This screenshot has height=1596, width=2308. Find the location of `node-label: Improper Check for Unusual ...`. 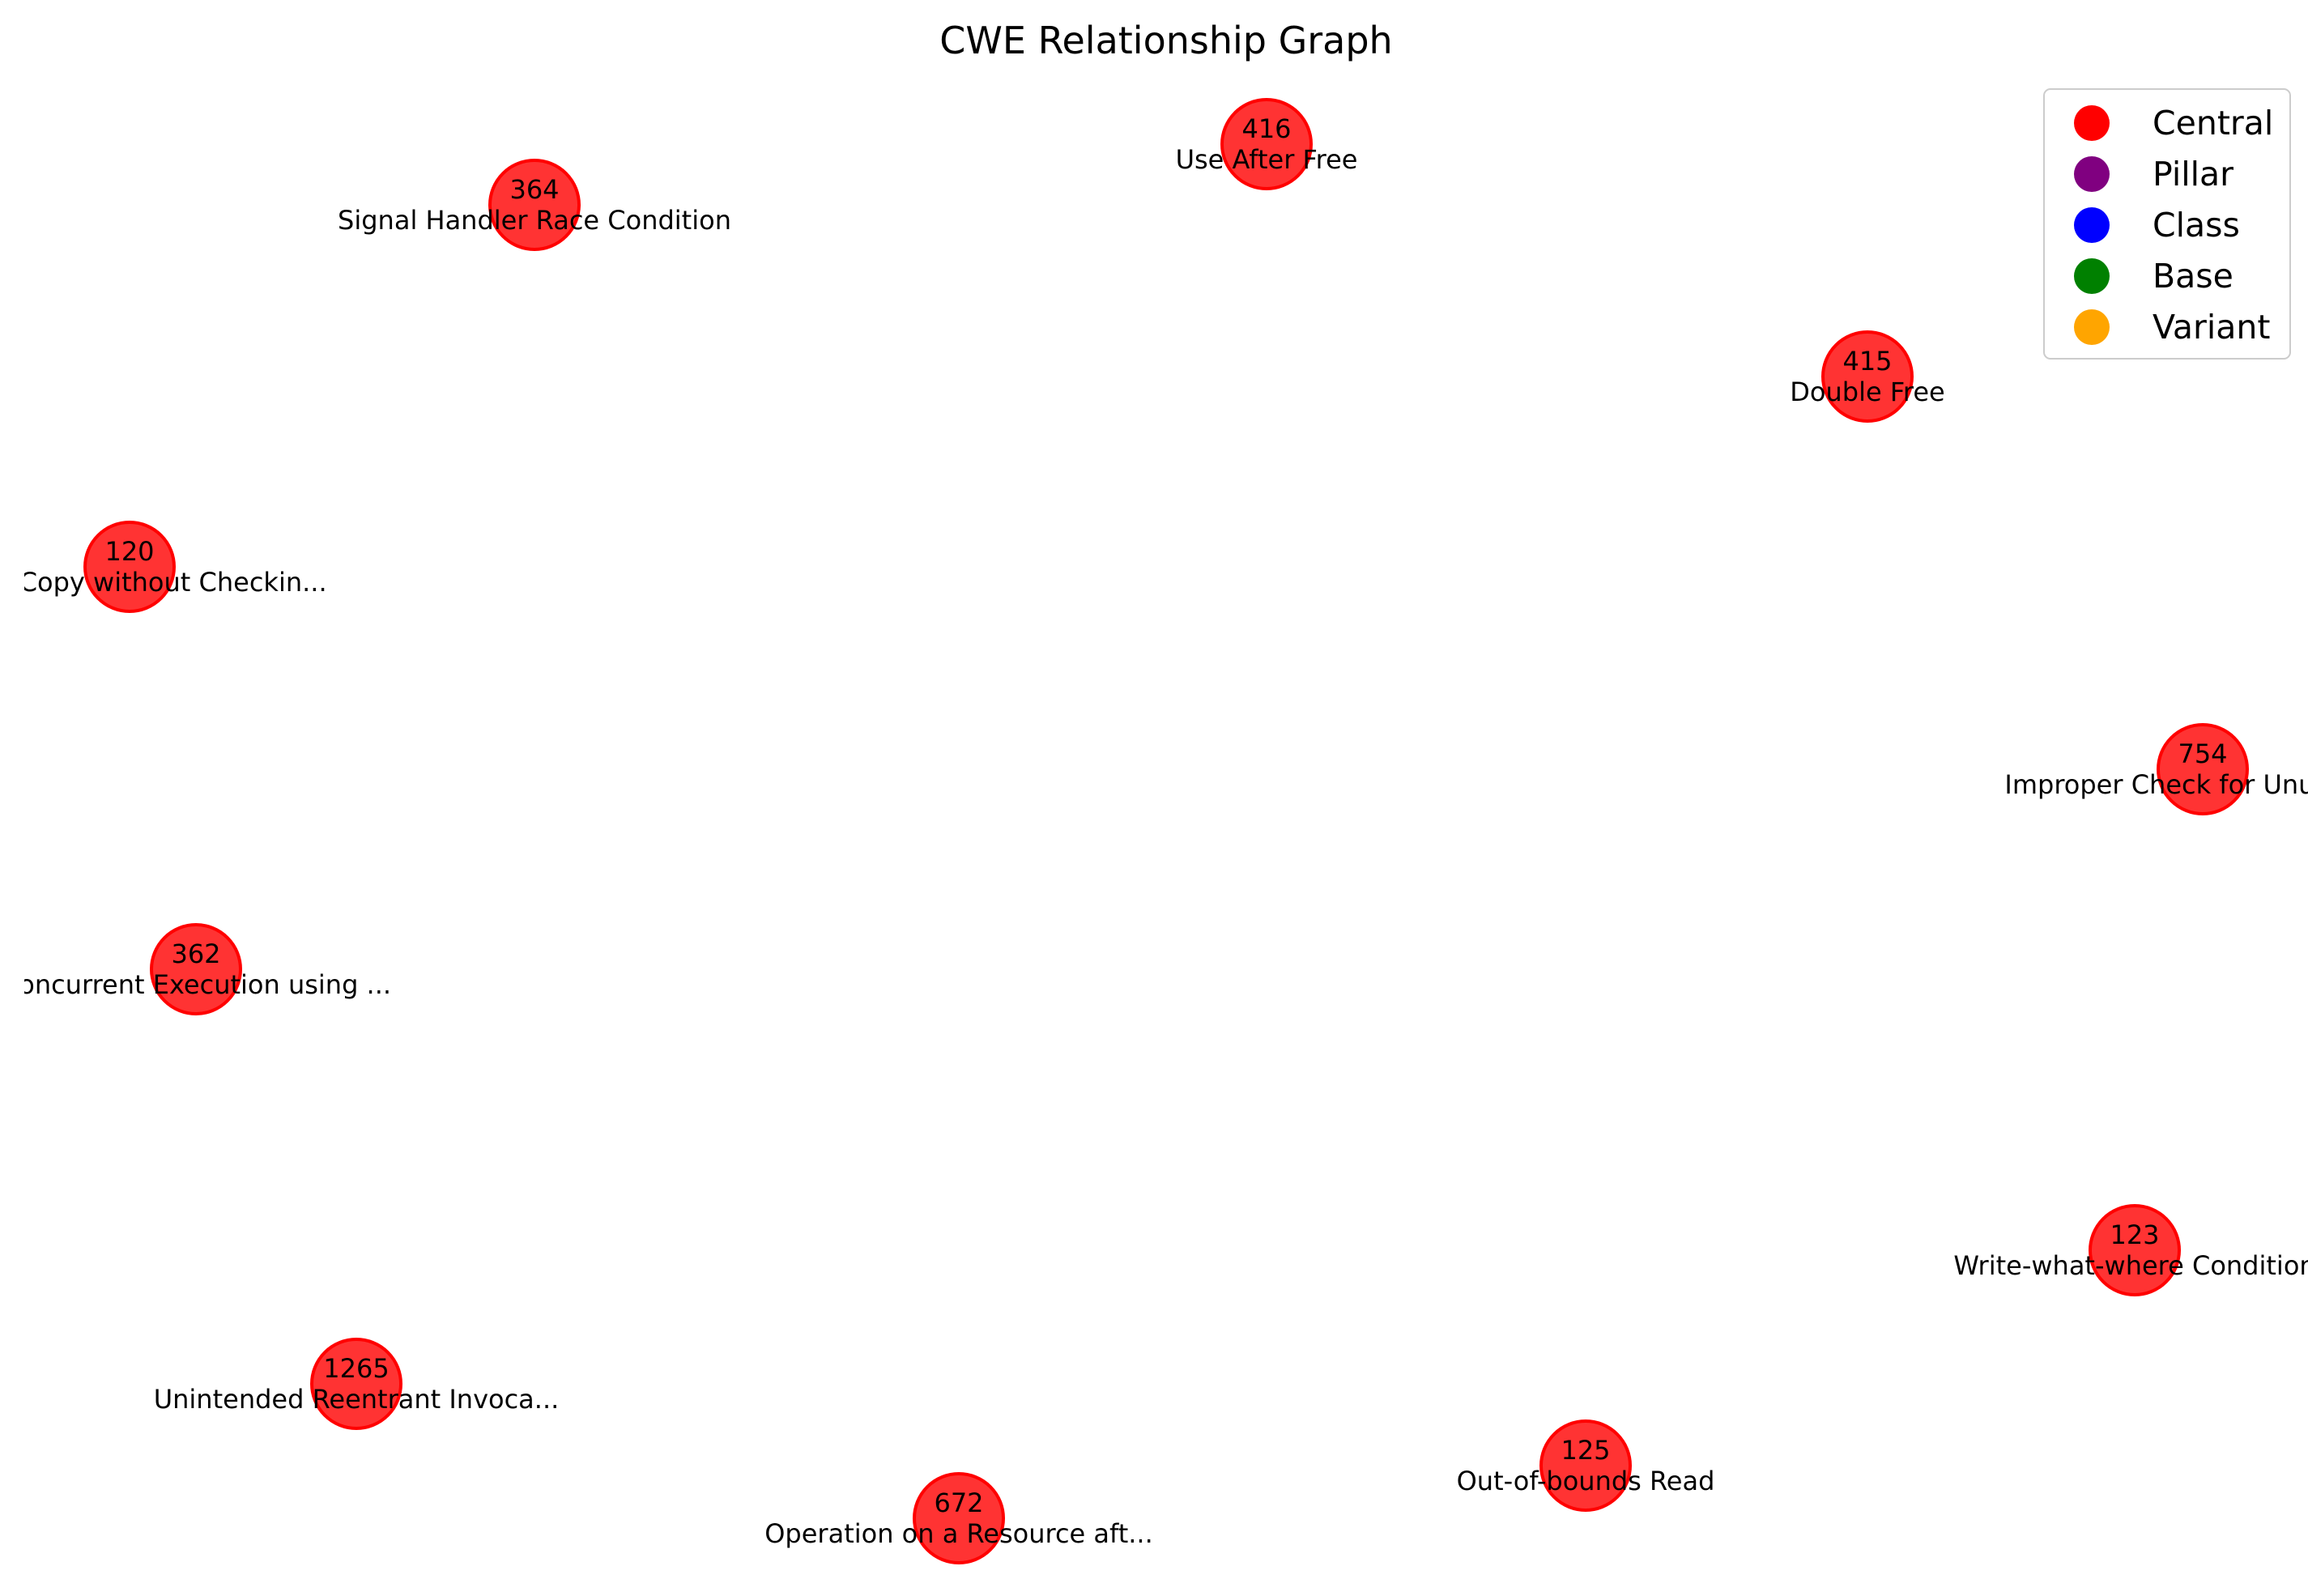

node-label: Improper Check for Unusual ... is located at coordinates (2156, 784).